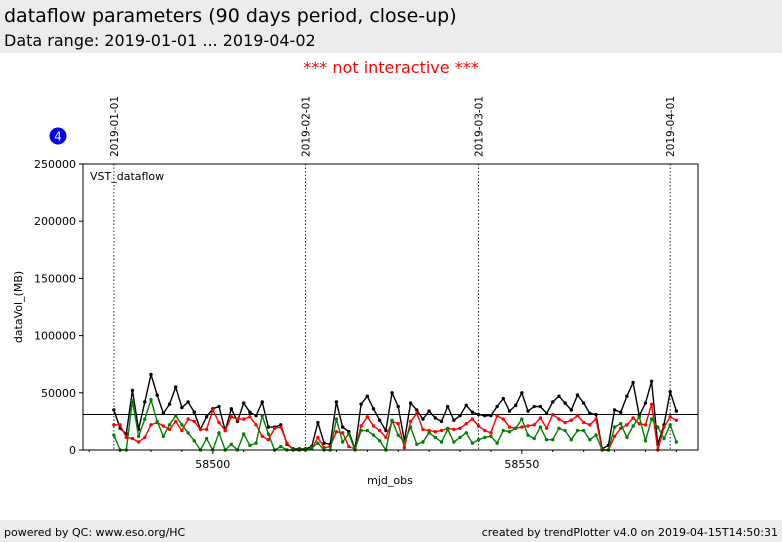 The image size is (782, 542). Describe the element at coordinates (160, 40) in the screenshot. I see `data-range-subtitle: Data range: 2019-01-01 ... 2019-04-02` at that location.